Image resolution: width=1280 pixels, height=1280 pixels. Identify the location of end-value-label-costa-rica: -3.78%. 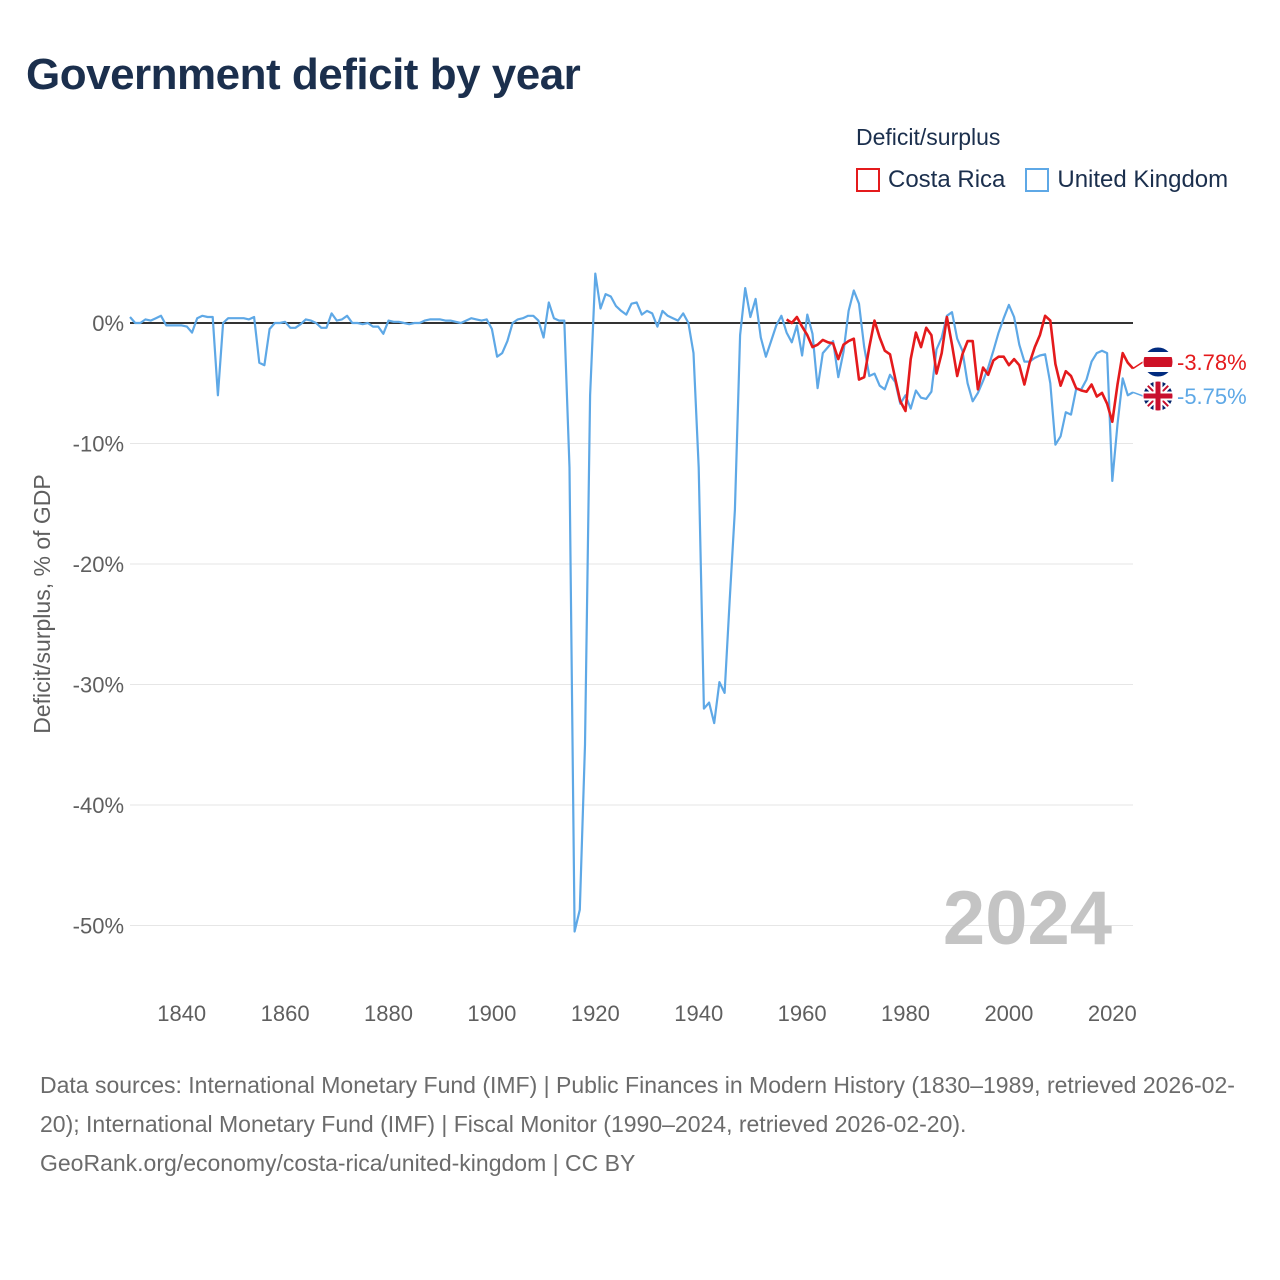
(1212, 362).